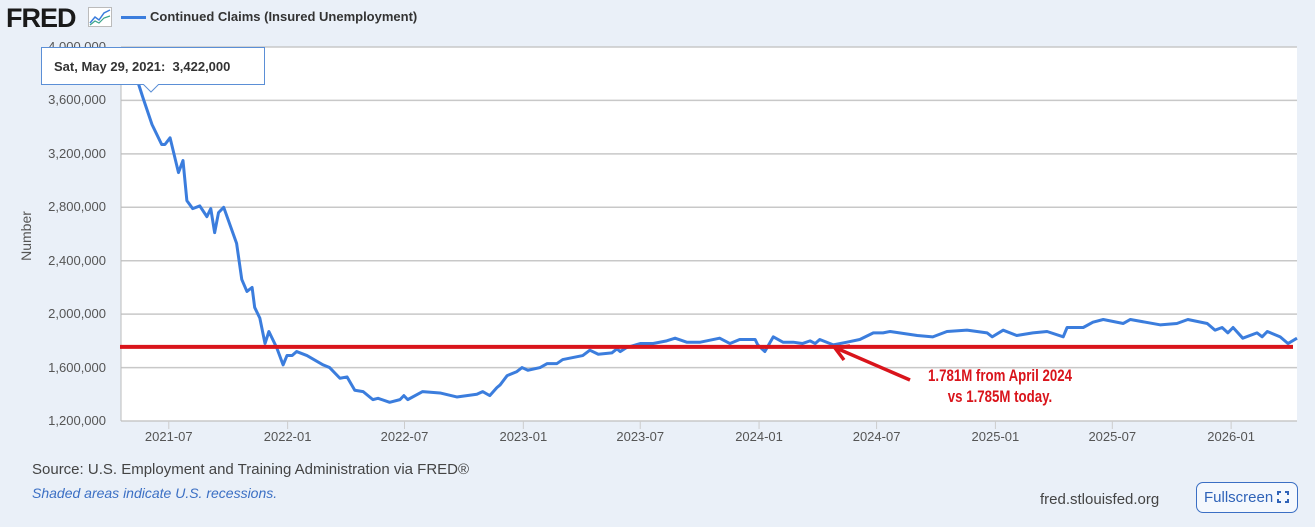 The image size is (1315, 527). What do you see at coordinates (77, 260) in the screenshot?
I see `y-tick-label: 2,400,000` at bounding box center [77, 260].